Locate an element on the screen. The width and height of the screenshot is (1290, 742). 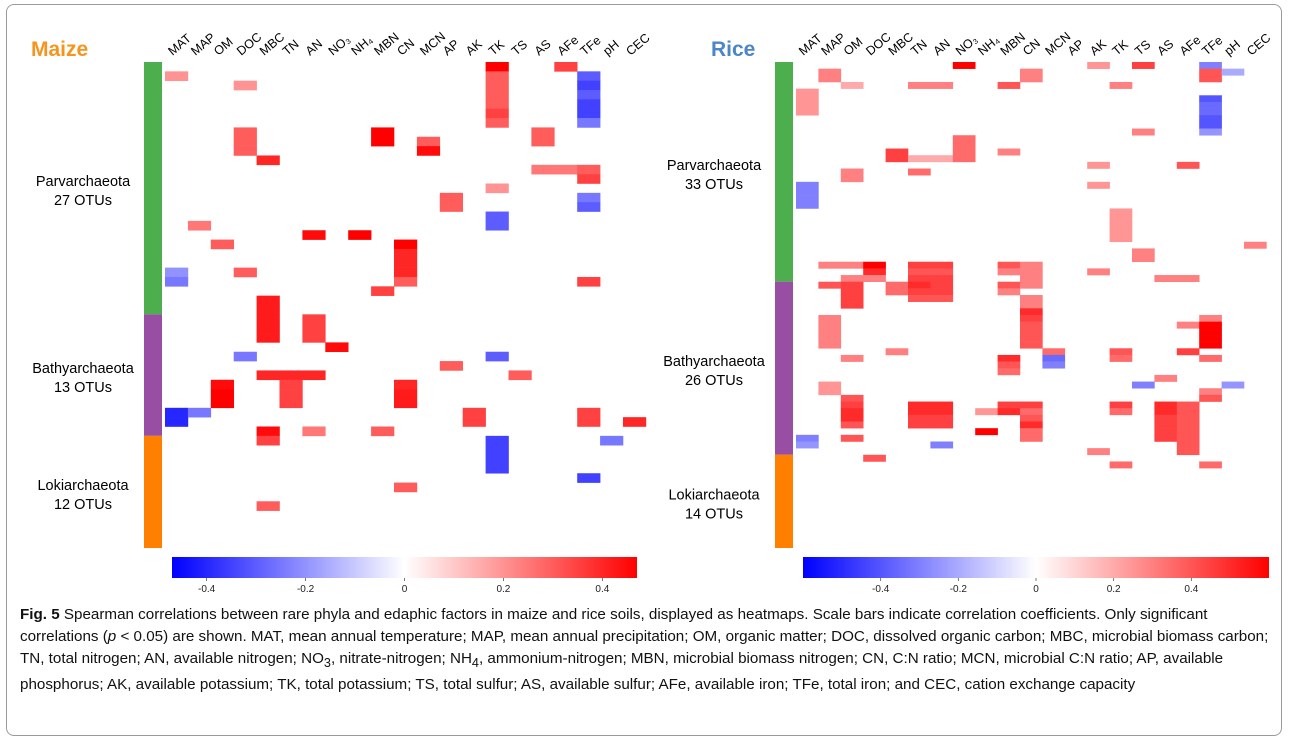
colorbar-tick-label: 0.2 is located at coordinates (1114, 589).